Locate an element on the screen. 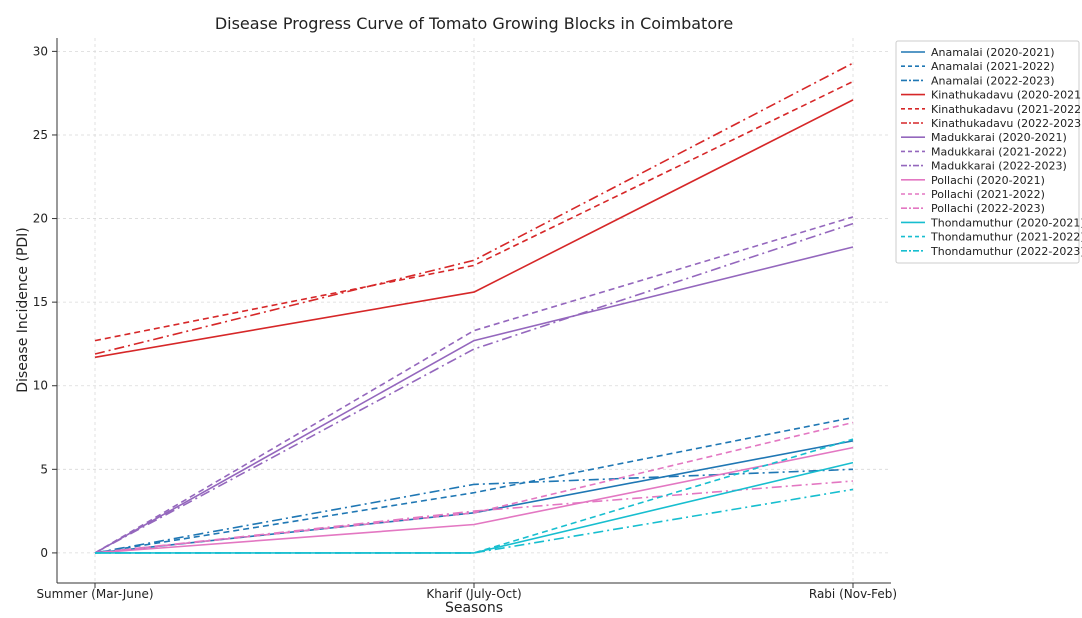 The width and height of the screenshot is (1082, 618). legend-label: Kinathukadavu (2020-2021) is located at coordinates (1006, 95).